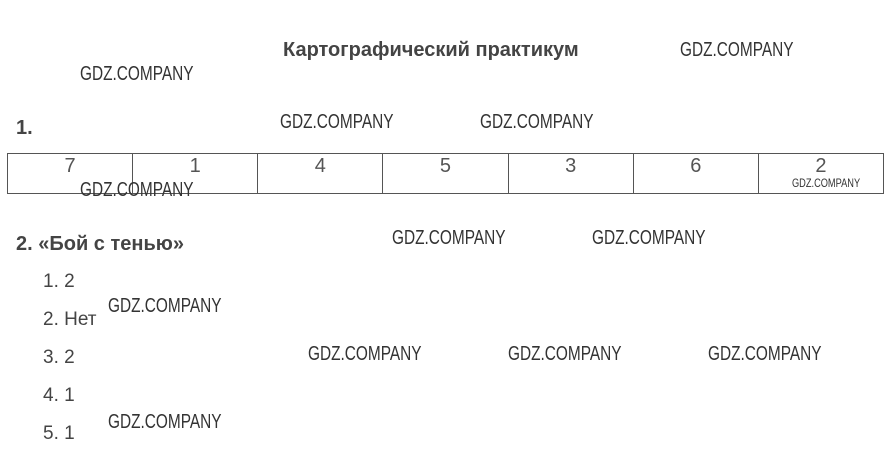  I want to click on list-item: 5. 1, so click(59, 433).